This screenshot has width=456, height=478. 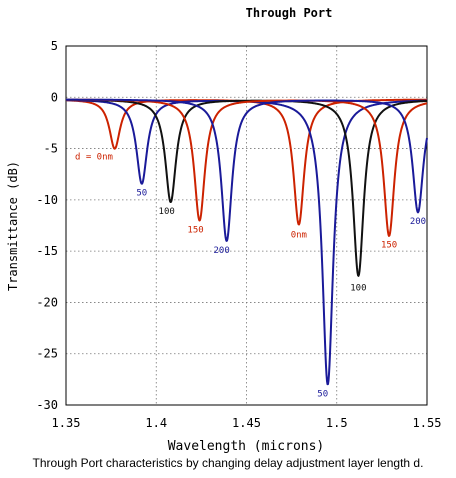 I want to click on y-tick-label: -20, so click(x=47, y=302).